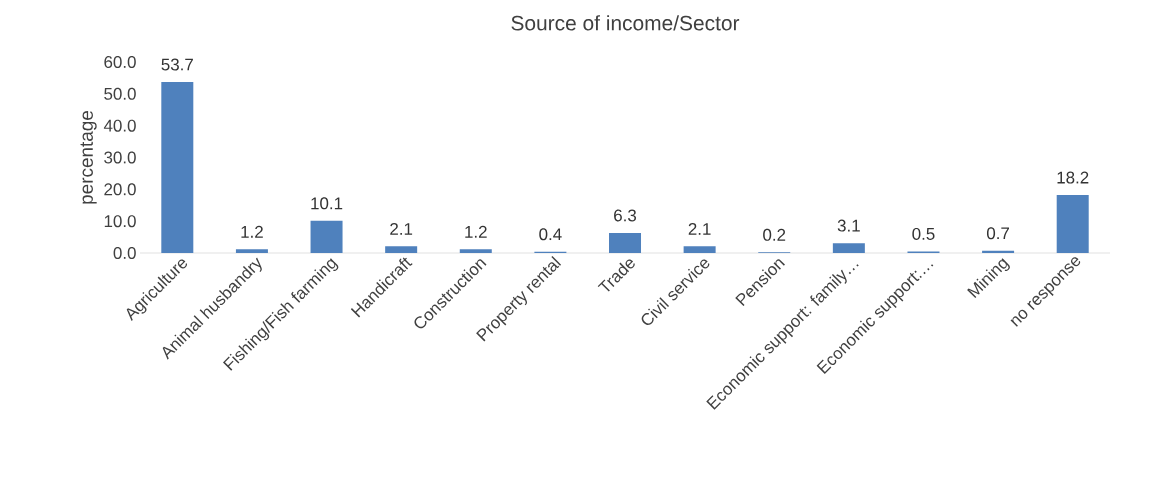 This screenshot has height=483, width=1153. I want to click on y-tick-label: 0.0, so click(124, 253).